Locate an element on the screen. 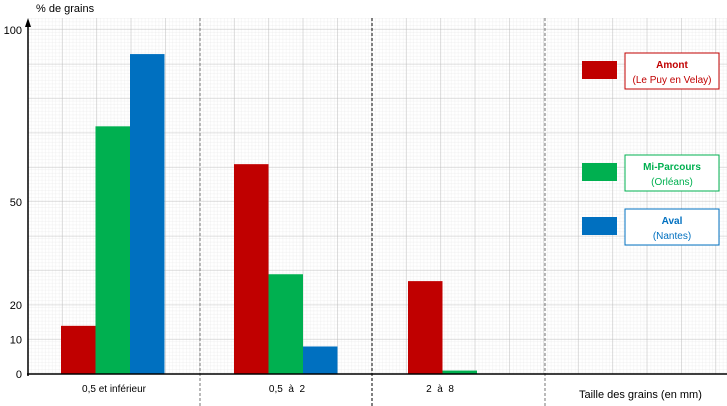  y-tick-label: 20 is located at coordinates (16, 306).